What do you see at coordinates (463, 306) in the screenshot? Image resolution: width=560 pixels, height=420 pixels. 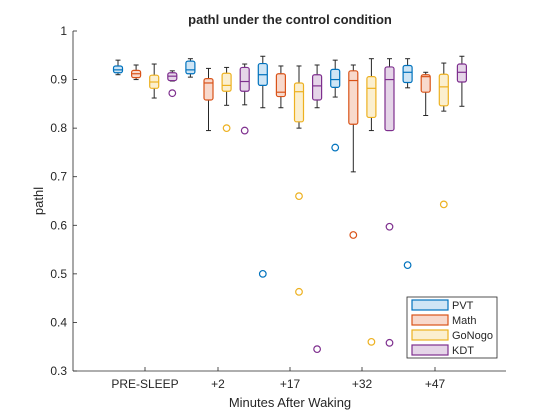 I see `legend-label-pvt: PVT` at bounding box center [463, 306].